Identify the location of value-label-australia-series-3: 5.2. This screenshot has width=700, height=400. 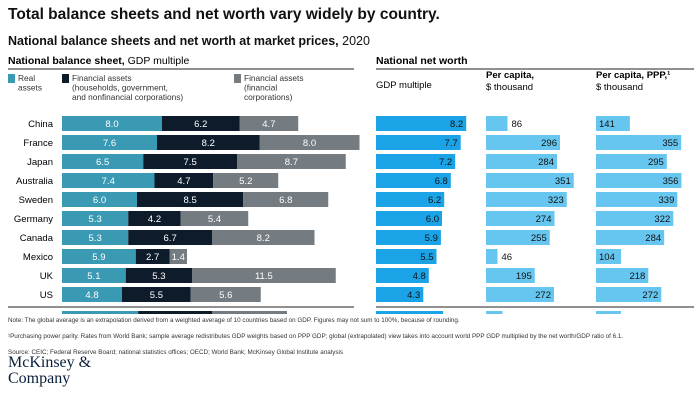
(245, 181).